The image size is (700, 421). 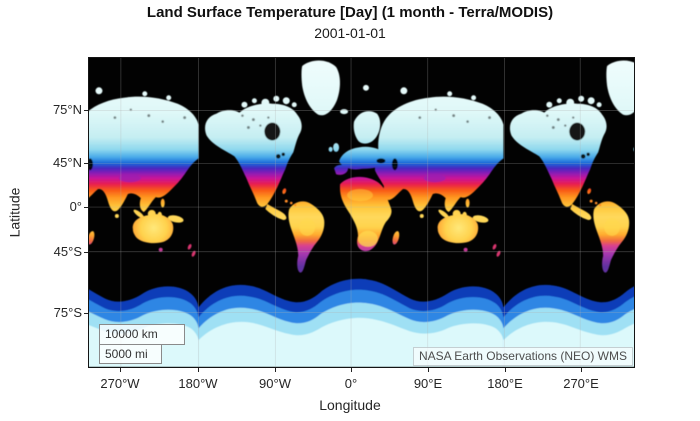 I want to click on figure-subtitle: 2001-01-01, so click(x=350, y=33).